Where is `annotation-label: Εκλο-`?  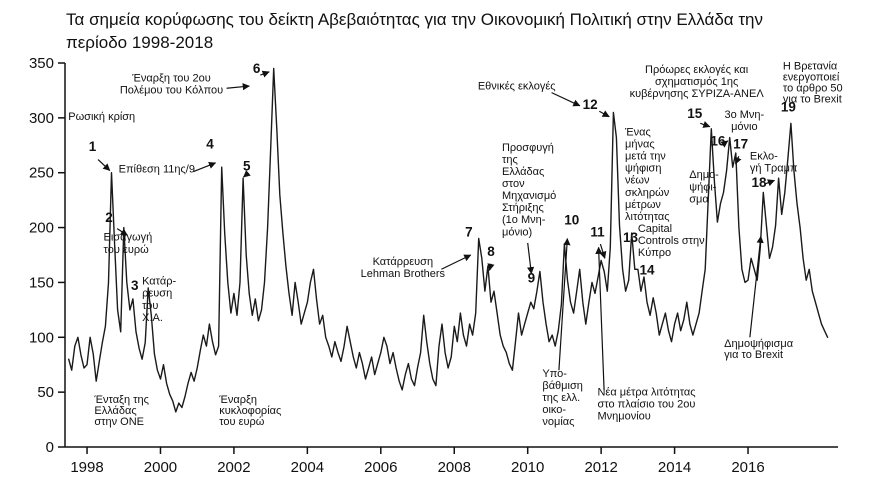
annotation-label: Εκλο- is located at coordinates (764, 156).